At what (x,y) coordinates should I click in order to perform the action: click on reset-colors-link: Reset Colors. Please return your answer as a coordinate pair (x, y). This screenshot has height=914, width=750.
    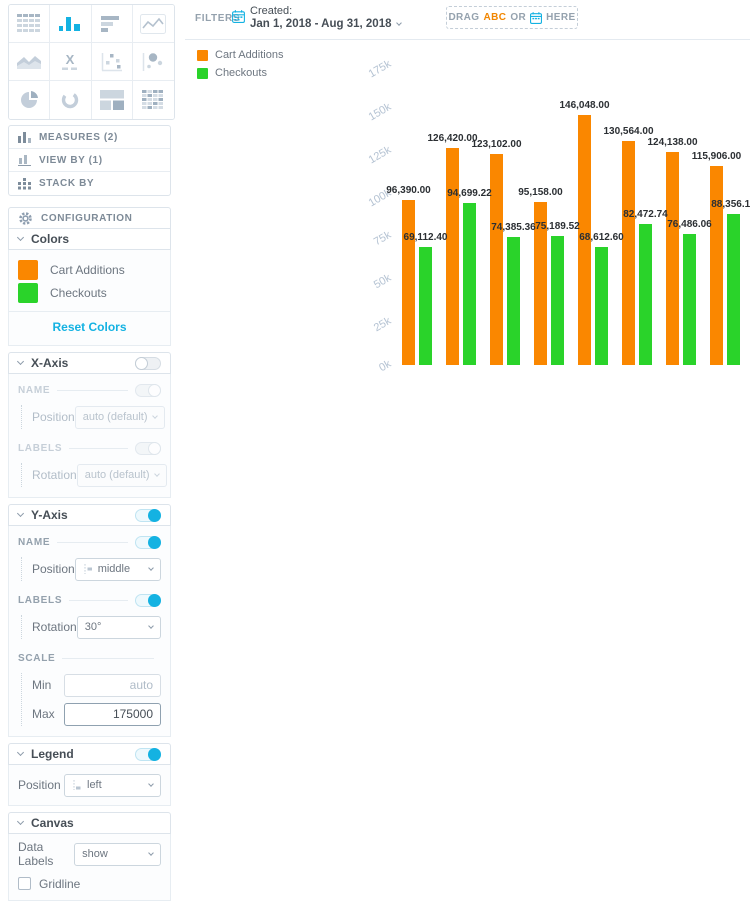
    Looking at the image, I should click on (89, 327).